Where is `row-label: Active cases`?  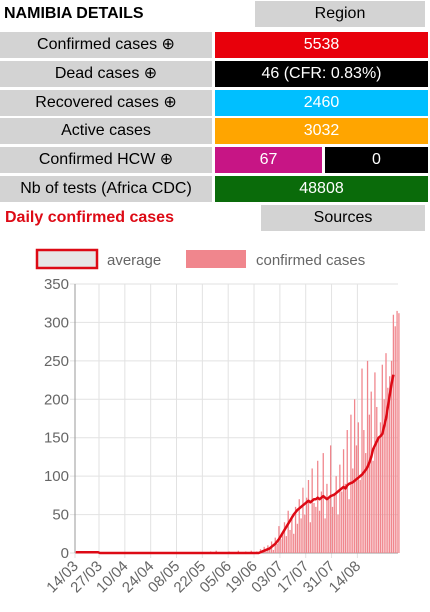 row-label: Active cases is located at coordinates (106, 131).